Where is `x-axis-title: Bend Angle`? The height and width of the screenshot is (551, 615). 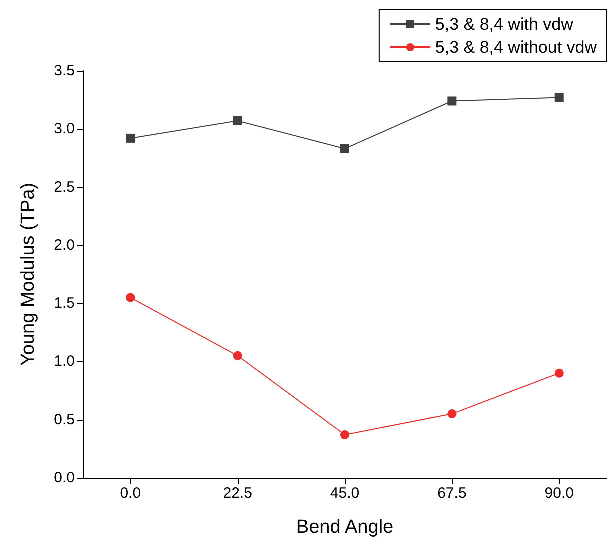 x-axis-title: Bend Angle is located at coordinates (345, 527).